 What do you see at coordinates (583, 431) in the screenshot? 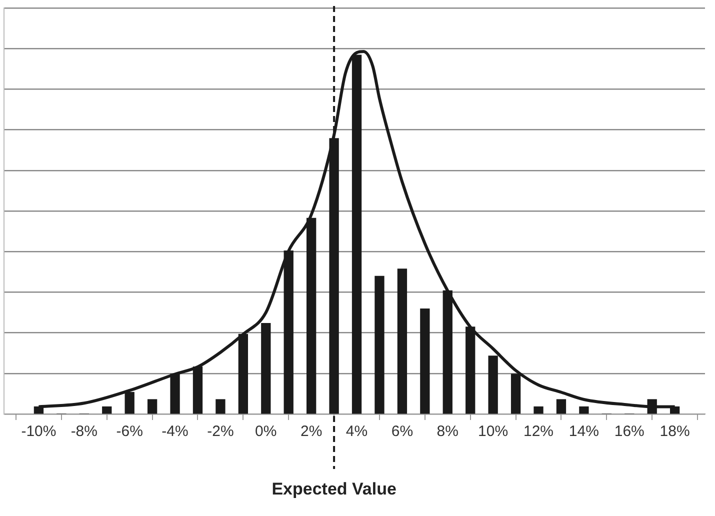
I see `x-tick-label: 14%` at bounding box center [583, 431].